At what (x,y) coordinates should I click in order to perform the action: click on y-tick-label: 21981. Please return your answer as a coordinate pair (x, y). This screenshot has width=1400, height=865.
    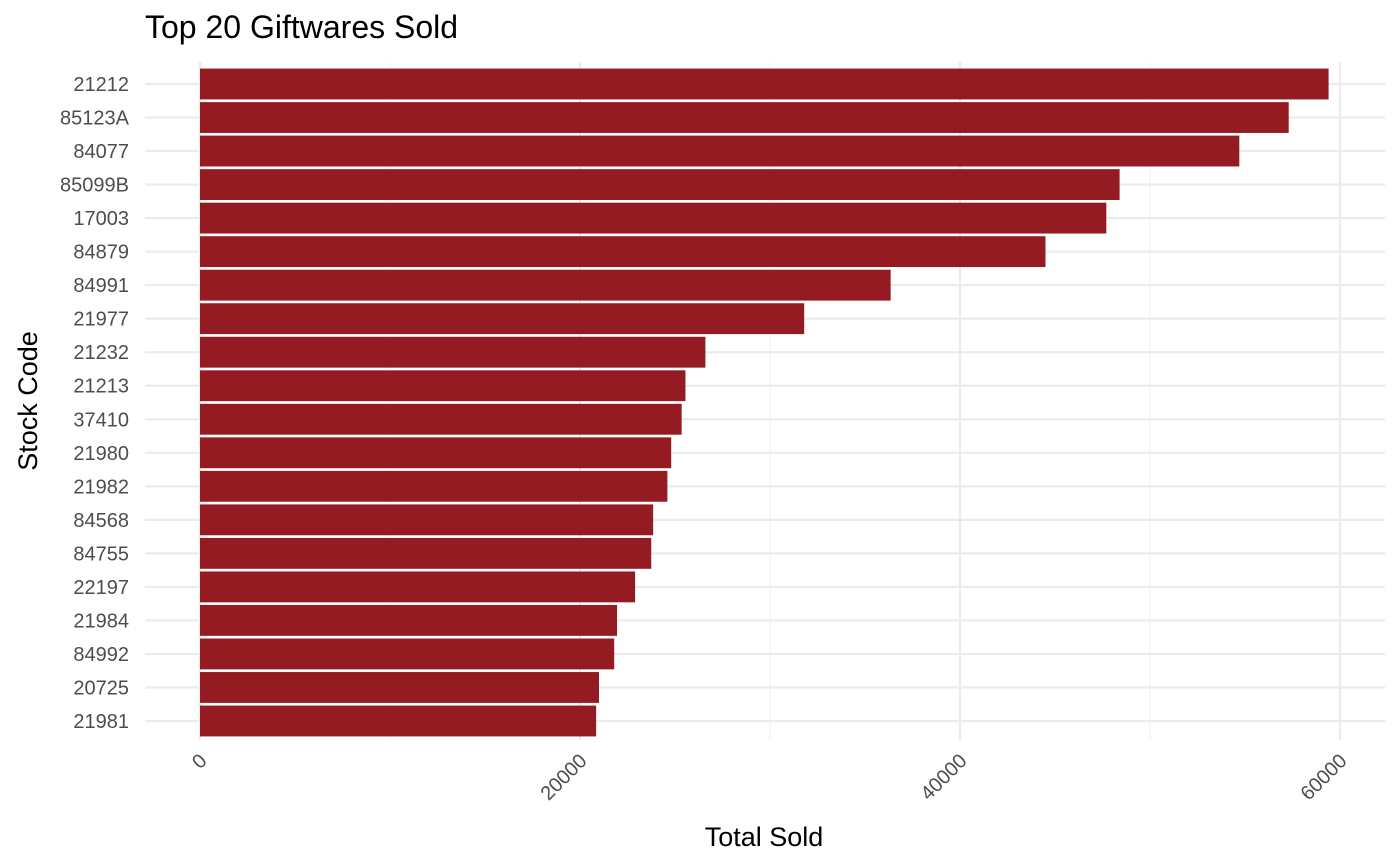
    Looking at the image, I should click on (101, 722).